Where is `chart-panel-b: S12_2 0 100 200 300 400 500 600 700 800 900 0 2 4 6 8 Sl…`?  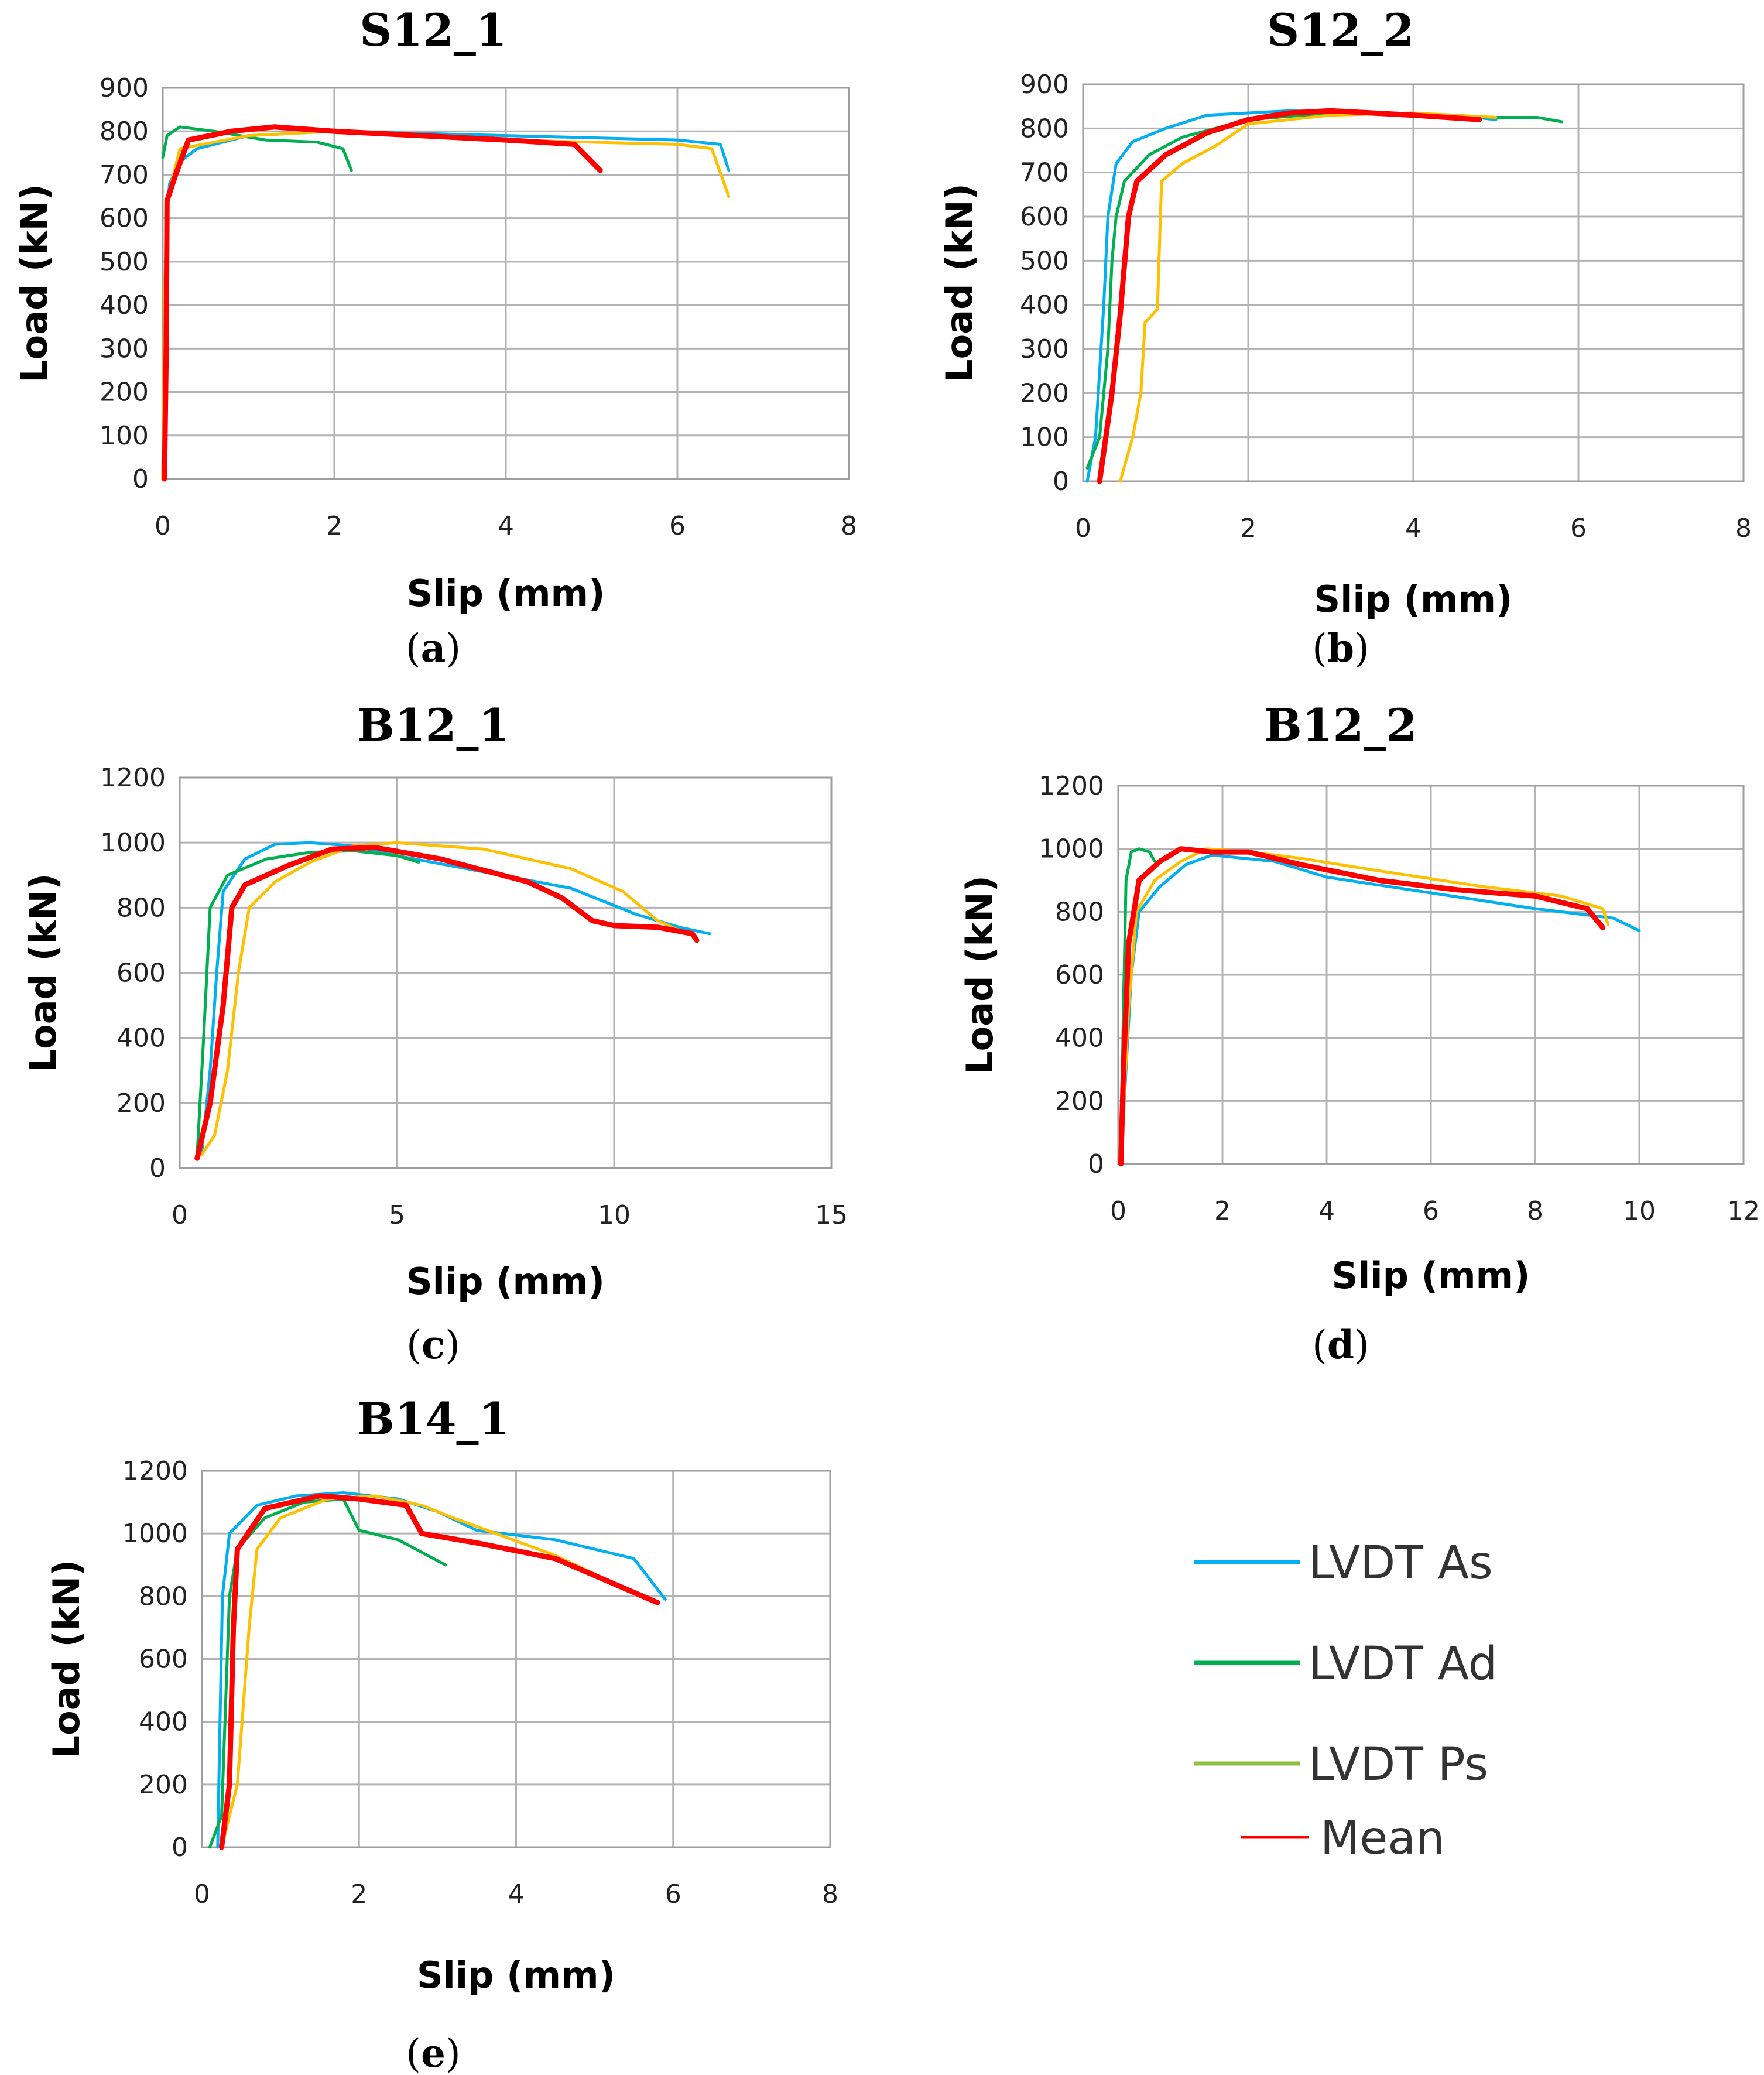 chart-panel-b: S12_2 0 100 200 300 400 500 600 700 800 900 0 2 4 6 8 Sl… is located at coordinates (1345, 337).